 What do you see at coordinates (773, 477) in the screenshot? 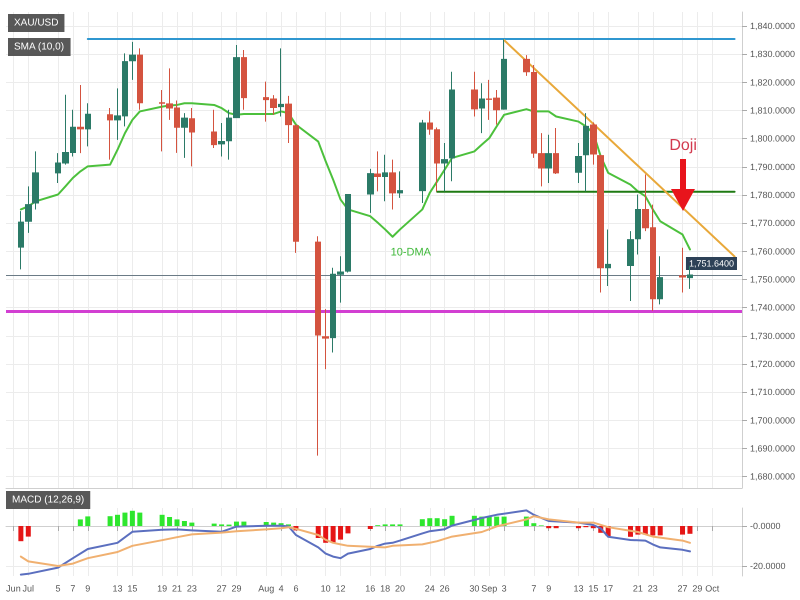
I see `y-tick-label: 1,680.0000` at bounding box center [773, 477].